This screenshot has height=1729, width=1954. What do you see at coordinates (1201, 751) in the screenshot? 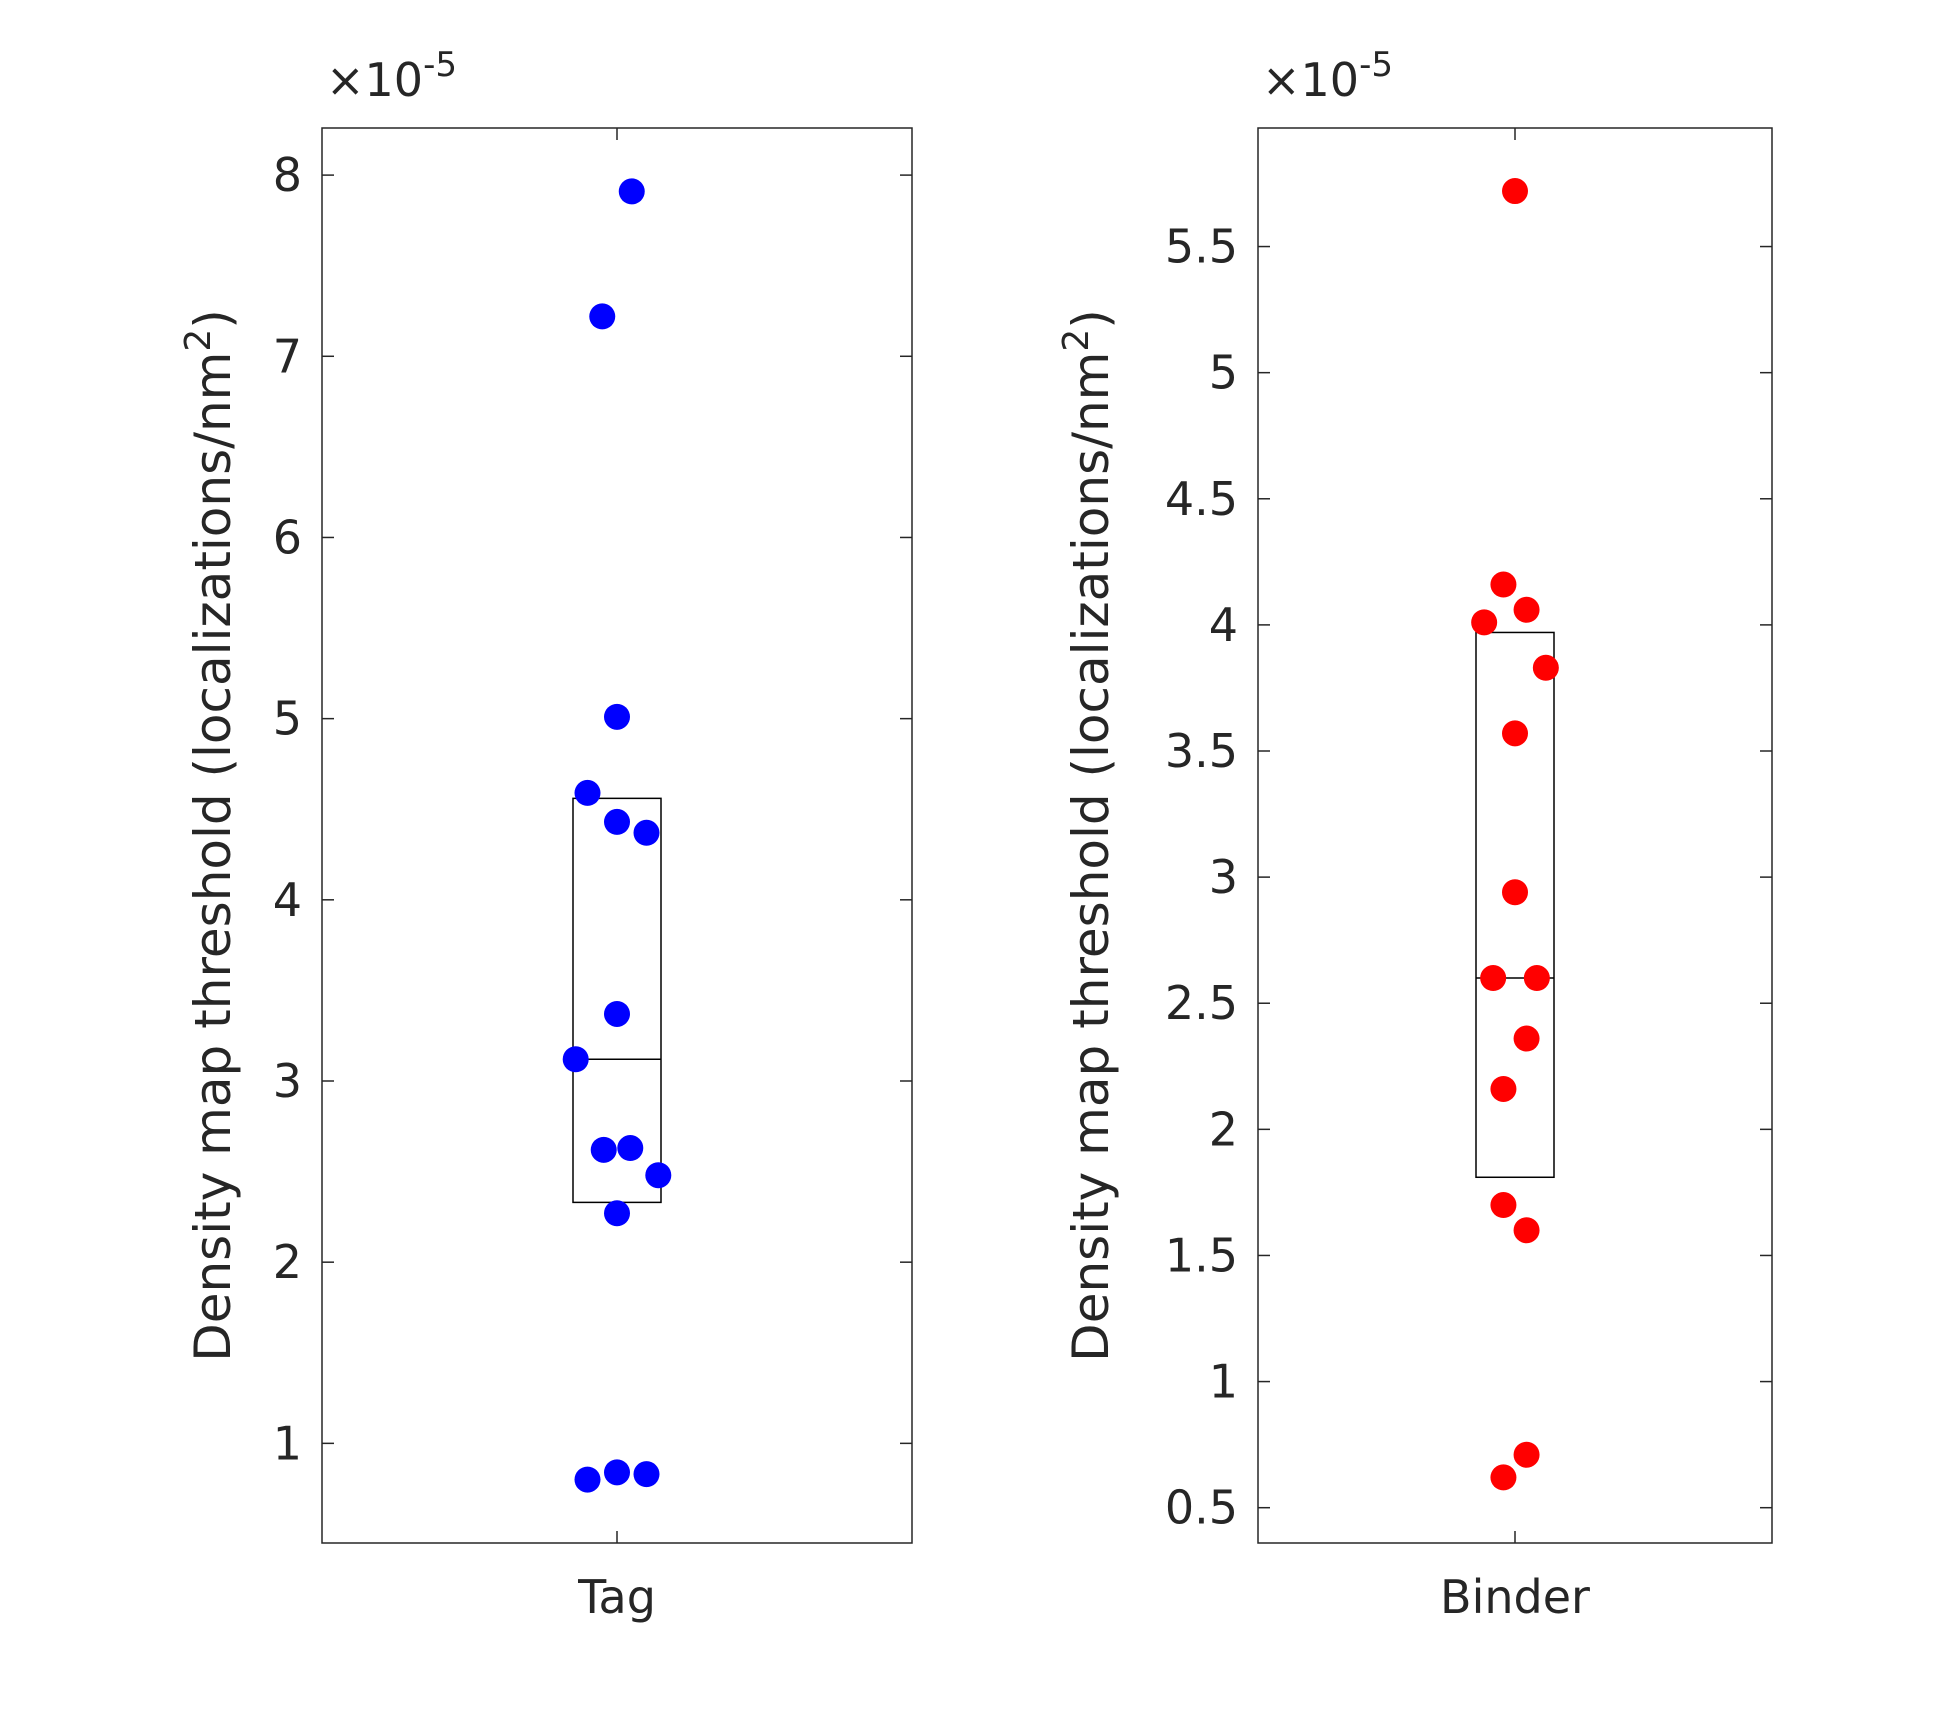
I see `y-tick-label: 3.5` at bounding box center [1201, 751].